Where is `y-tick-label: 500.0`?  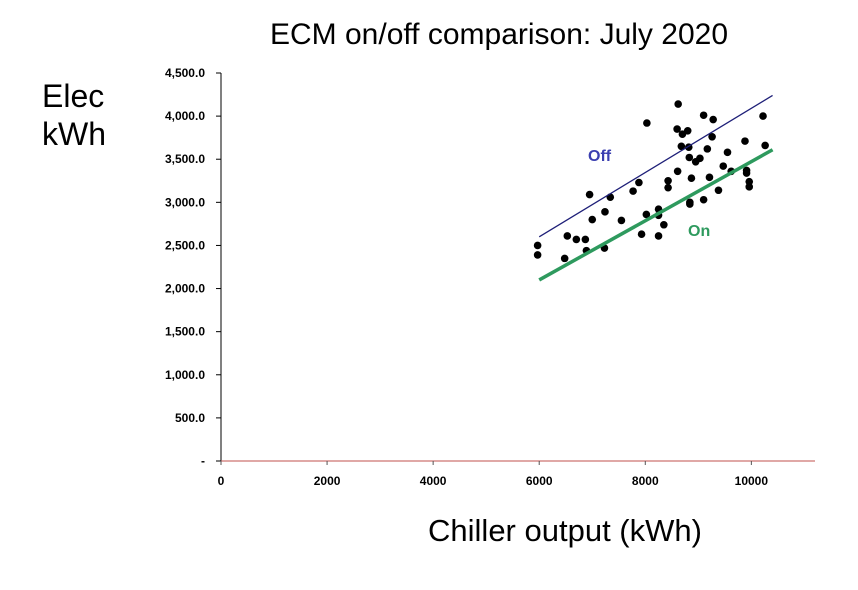
y-tick-label: 500.0 is located at coordinates (190, 418).